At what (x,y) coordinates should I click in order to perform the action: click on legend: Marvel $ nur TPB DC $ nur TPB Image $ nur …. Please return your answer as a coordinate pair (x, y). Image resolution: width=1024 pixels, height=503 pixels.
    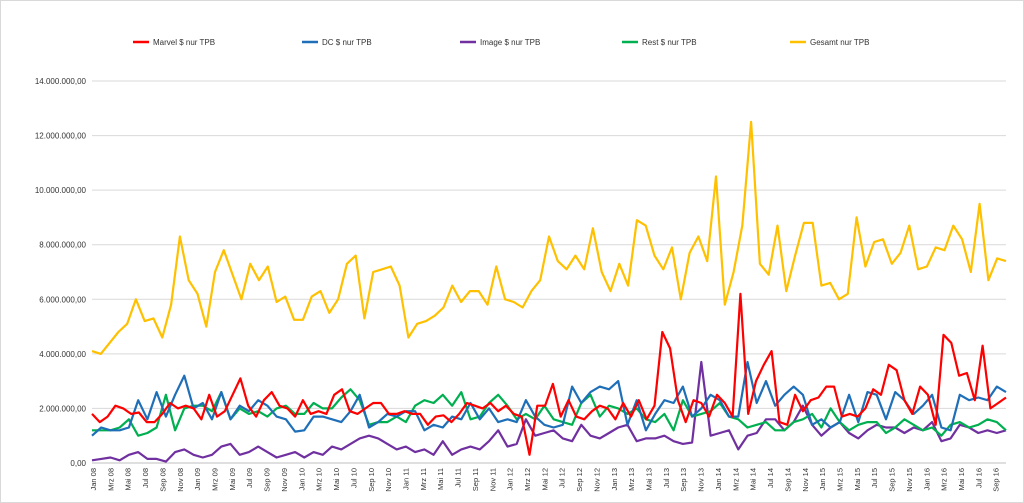
    Looking at the image, I should click on (501, 42).